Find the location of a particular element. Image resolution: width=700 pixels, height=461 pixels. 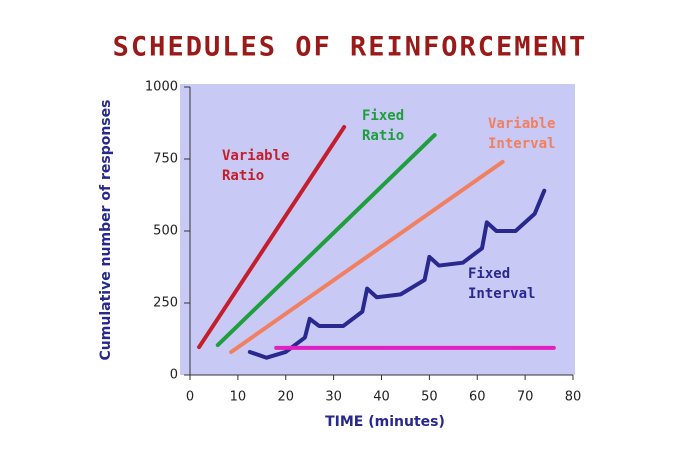

x-axis-label: TIME (minutes) is located at coordinates (385, 422).